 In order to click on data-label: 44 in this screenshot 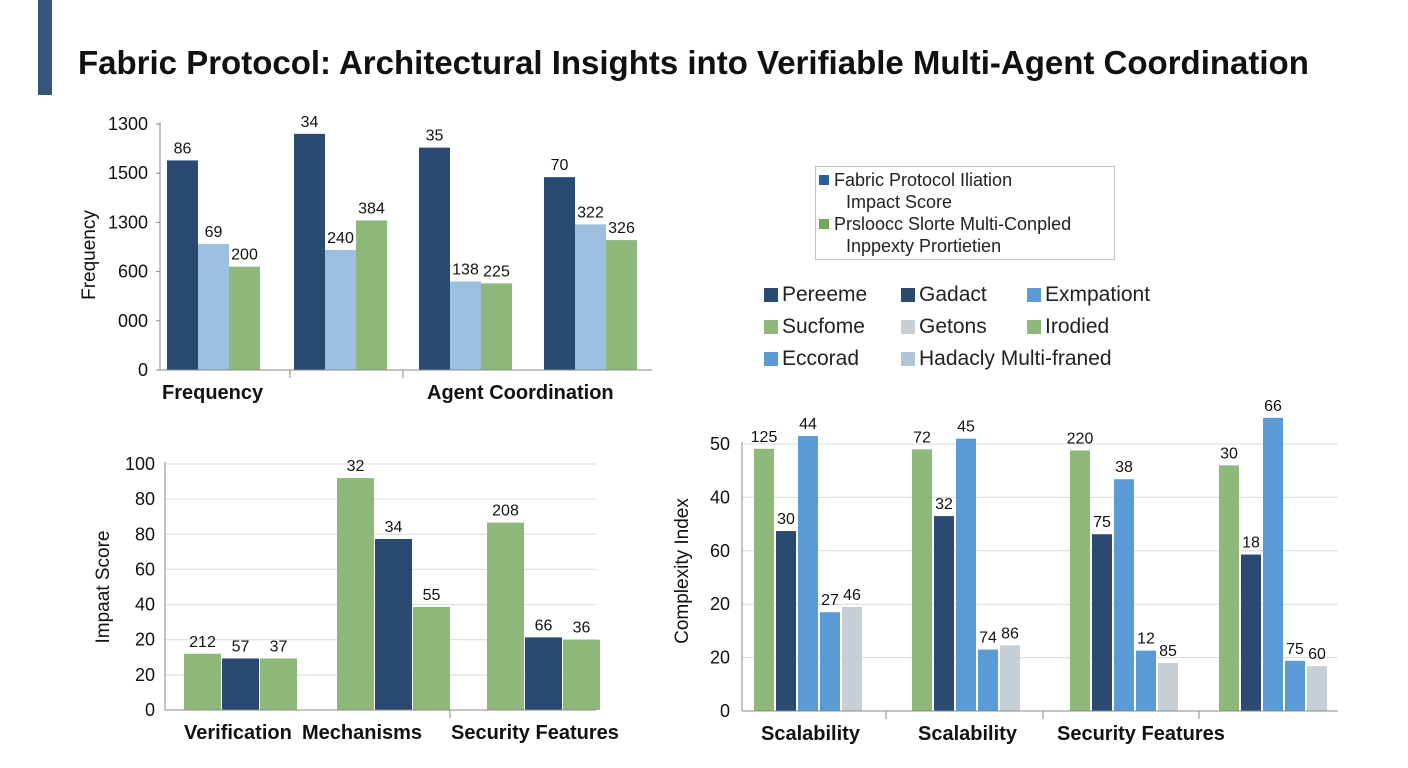, I will do `click(808, 424)`.